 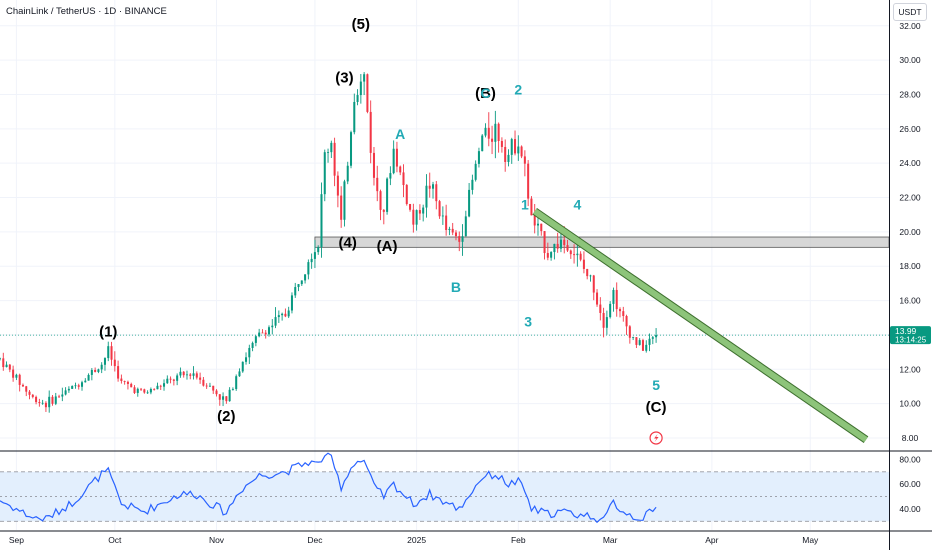 I want to click on currency-label: USDT, so click(x=910, y=12).